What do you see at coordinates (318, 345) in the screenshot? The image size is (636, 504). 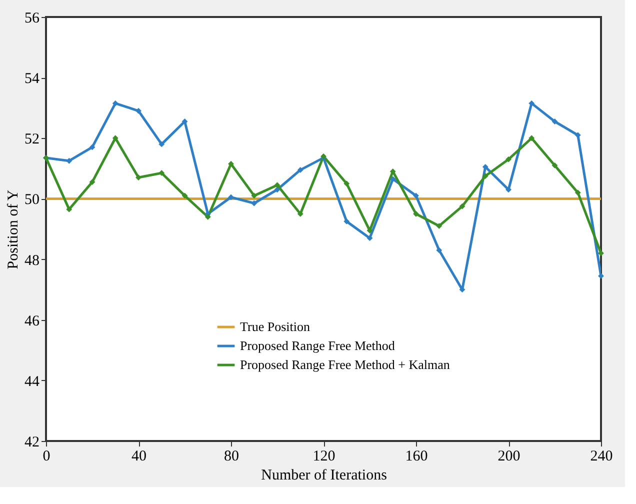 I see `legend-label: Proposed Range Free Method` at bounding box center [318, 345].